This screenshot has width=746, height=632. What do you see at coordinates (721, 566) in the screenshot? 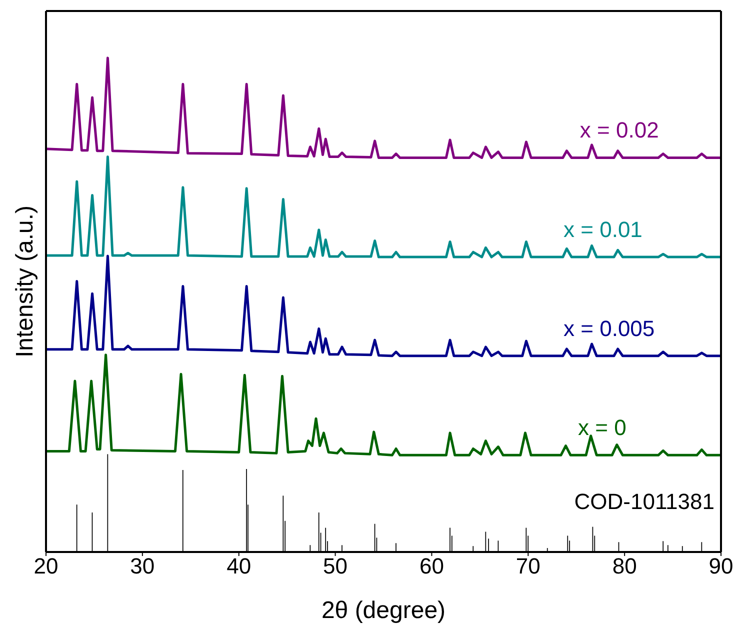
I see `x-tick-label: 90` at bounding box center [721, 566].